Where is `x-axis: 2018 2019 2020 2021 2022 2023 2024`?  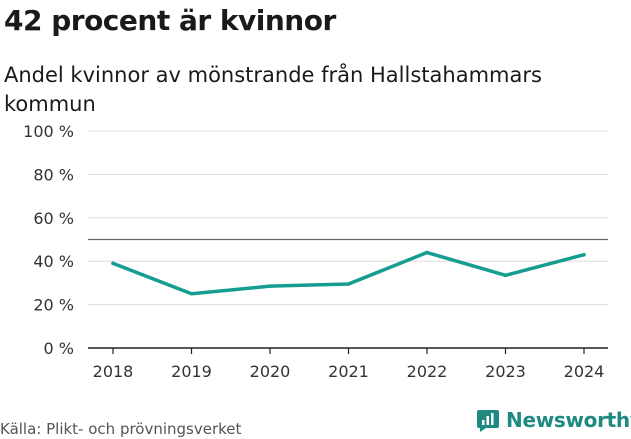
x-axis: 2018 2019 2020 2021 2022 2023 2024 is located at coordinates (349, 364).